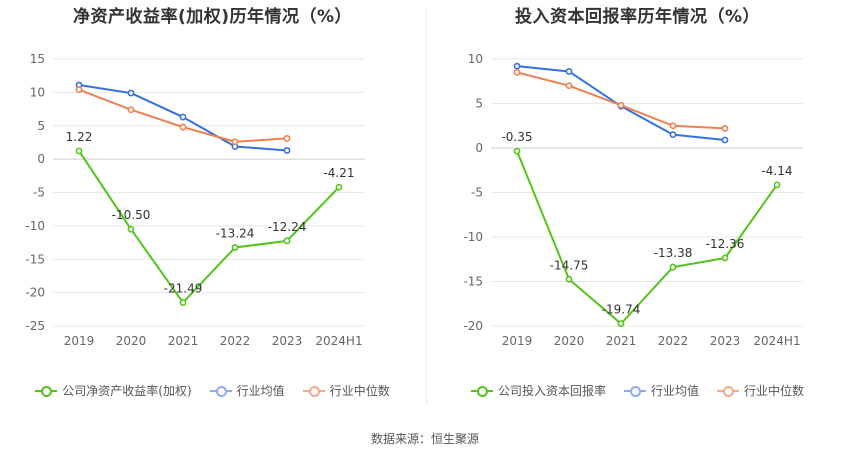  Describe the element at coordinates (776, 171) in the screenshot. I see `data-label: -4.14` at that location.